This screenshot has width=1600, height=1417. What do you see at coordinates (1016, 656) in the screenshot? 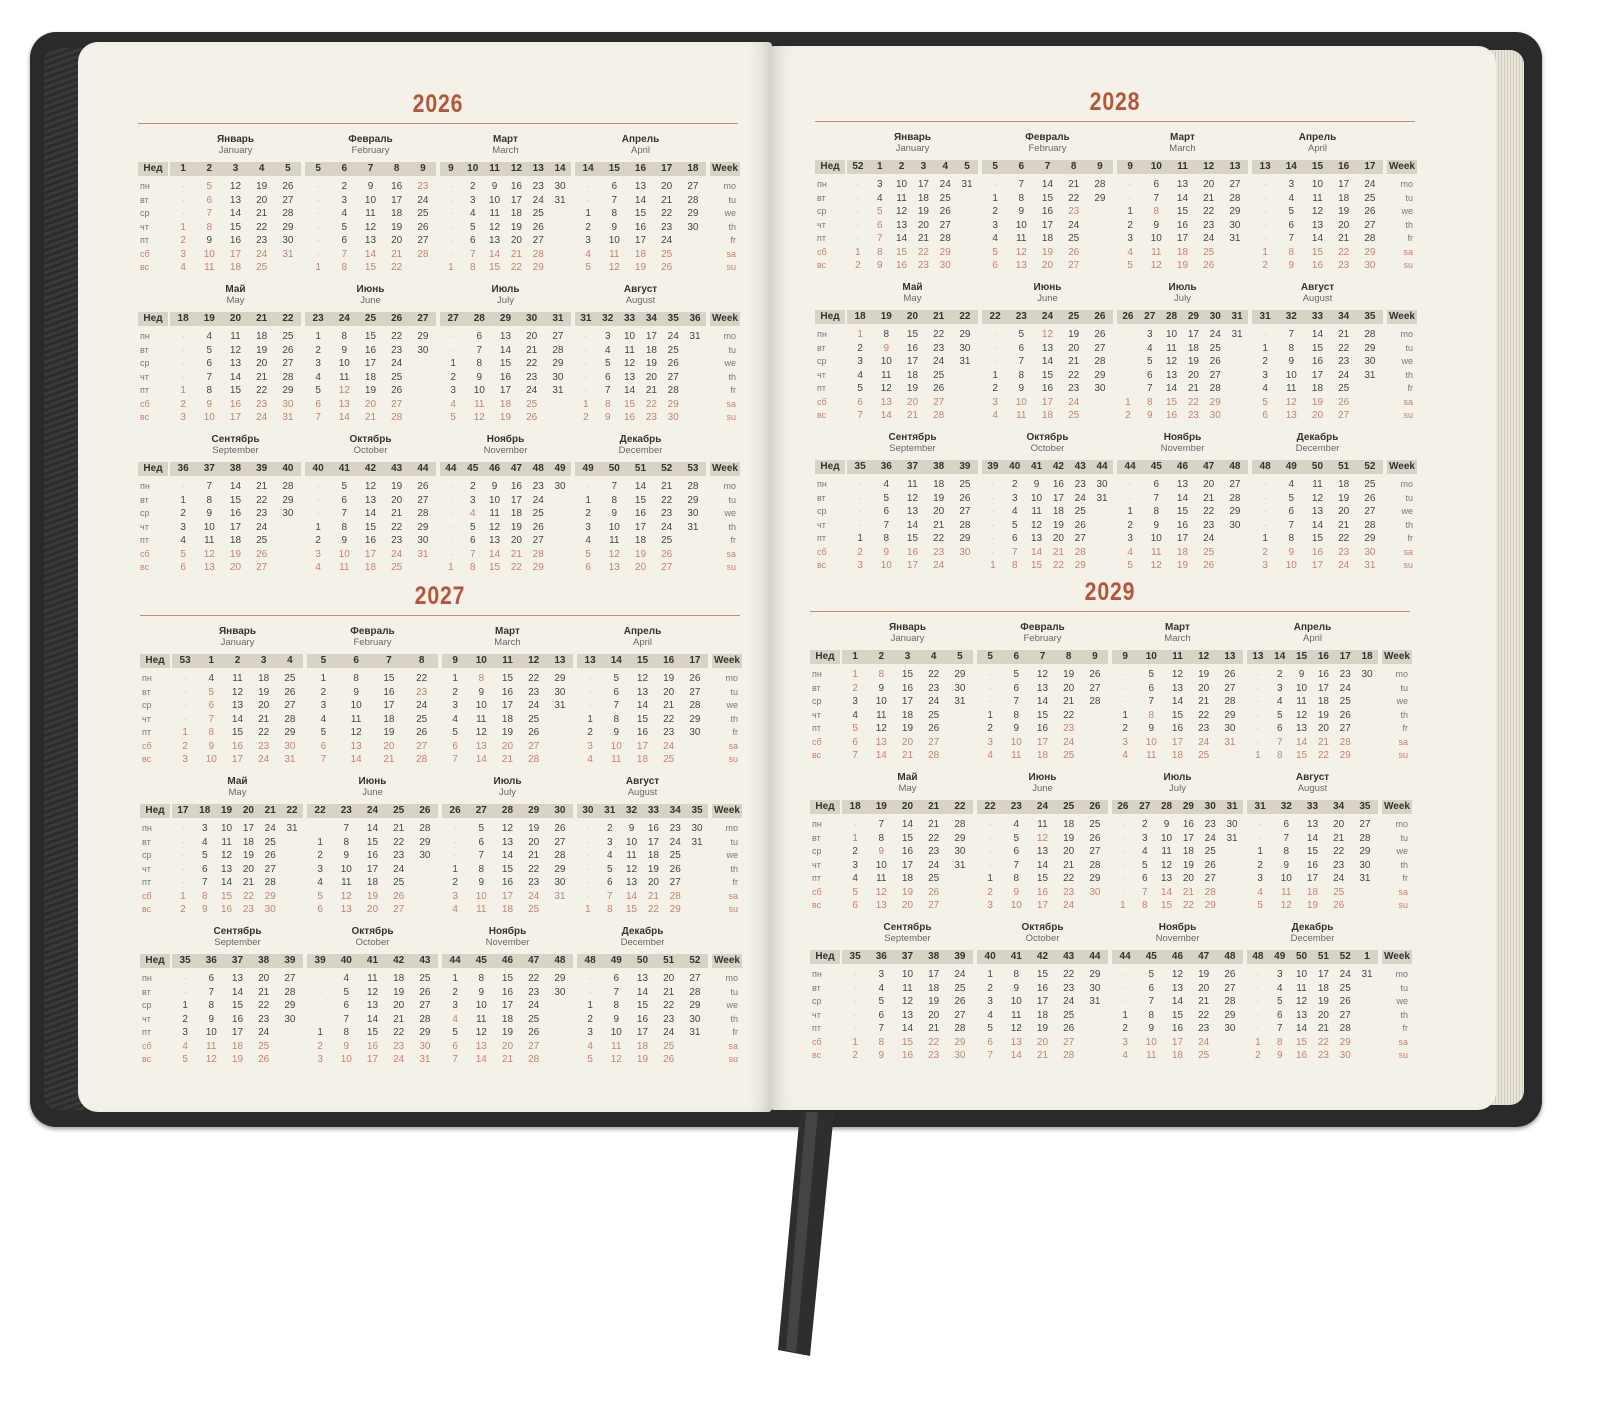
I see `week-number: 6` at bounding box center [1016, 656].